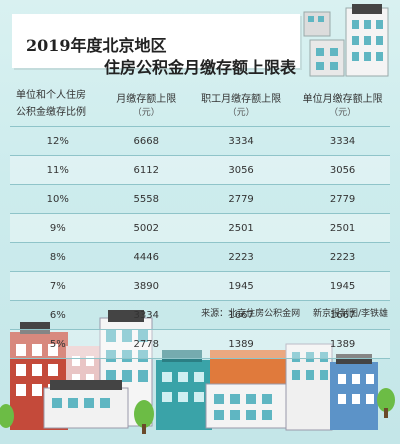 The width and height of the screenshot is (400, 444). I want to click on building-top-right, so click(346, 40).